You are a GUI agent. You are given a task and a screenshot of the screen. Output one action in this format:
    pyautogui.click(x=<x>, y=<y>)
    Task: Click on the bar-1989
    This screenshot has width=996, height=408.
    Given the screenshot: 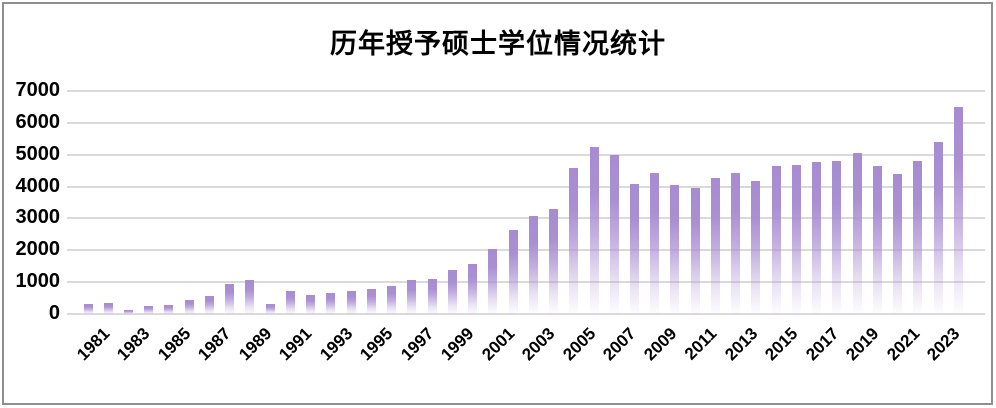 What is the action you would take?
    pyautogui.click(x=250, y=296)
    